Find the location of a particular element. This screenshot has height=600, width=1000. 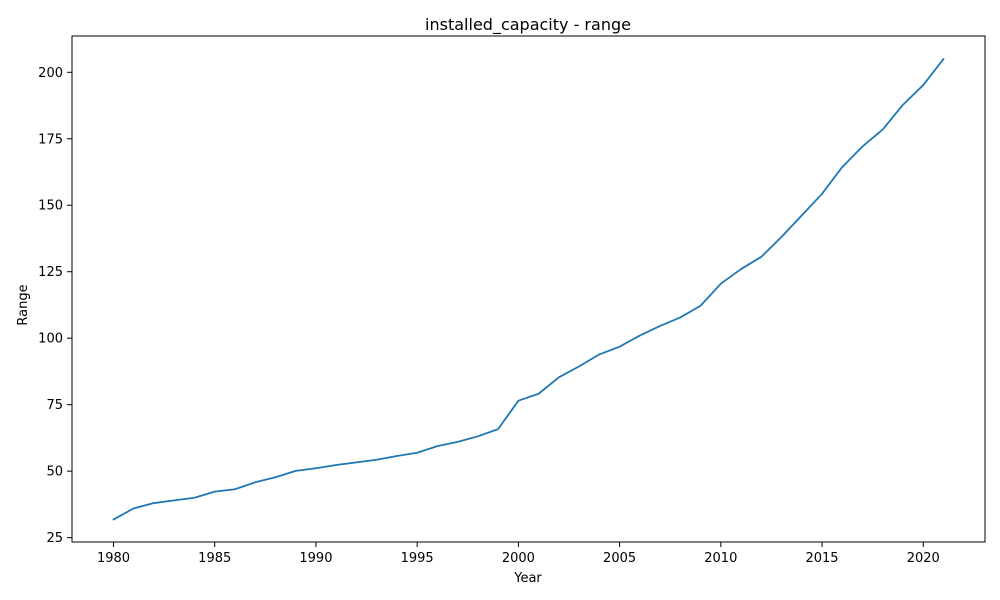

x-tick-label: 1985 is located at coordinates (214, 558).